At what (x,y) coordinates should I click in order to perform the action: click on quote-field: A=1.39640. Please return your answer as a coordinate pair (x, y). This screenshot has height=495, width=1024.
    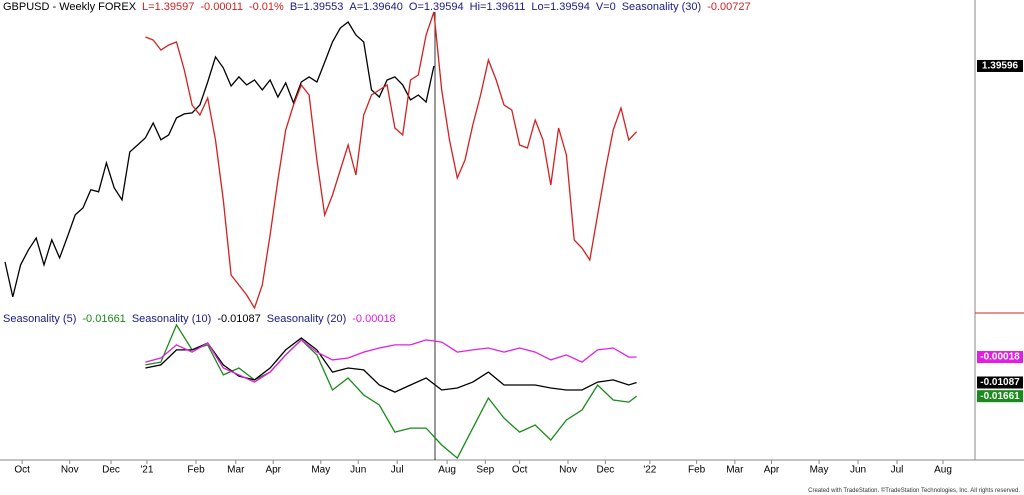
    Looking at the image, I should click on (376, 7).